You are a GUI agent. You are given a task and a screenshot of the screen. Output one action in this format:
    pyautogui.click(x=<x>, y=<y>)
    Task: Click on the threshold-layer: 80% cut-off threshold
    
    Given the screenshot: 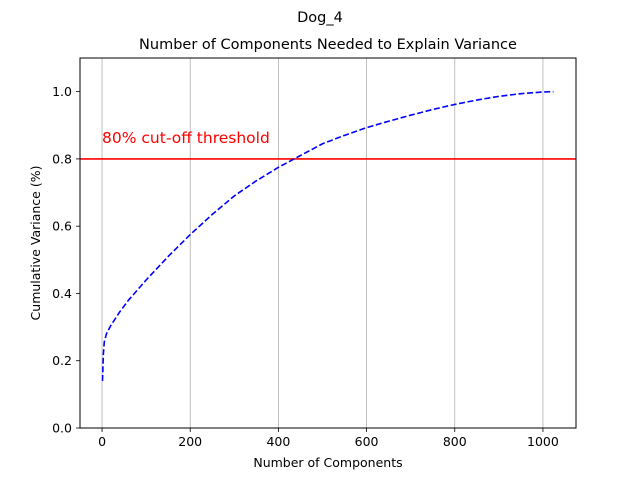 What is the action you would take?
    pyautogui.click(x=328, y=144)
    